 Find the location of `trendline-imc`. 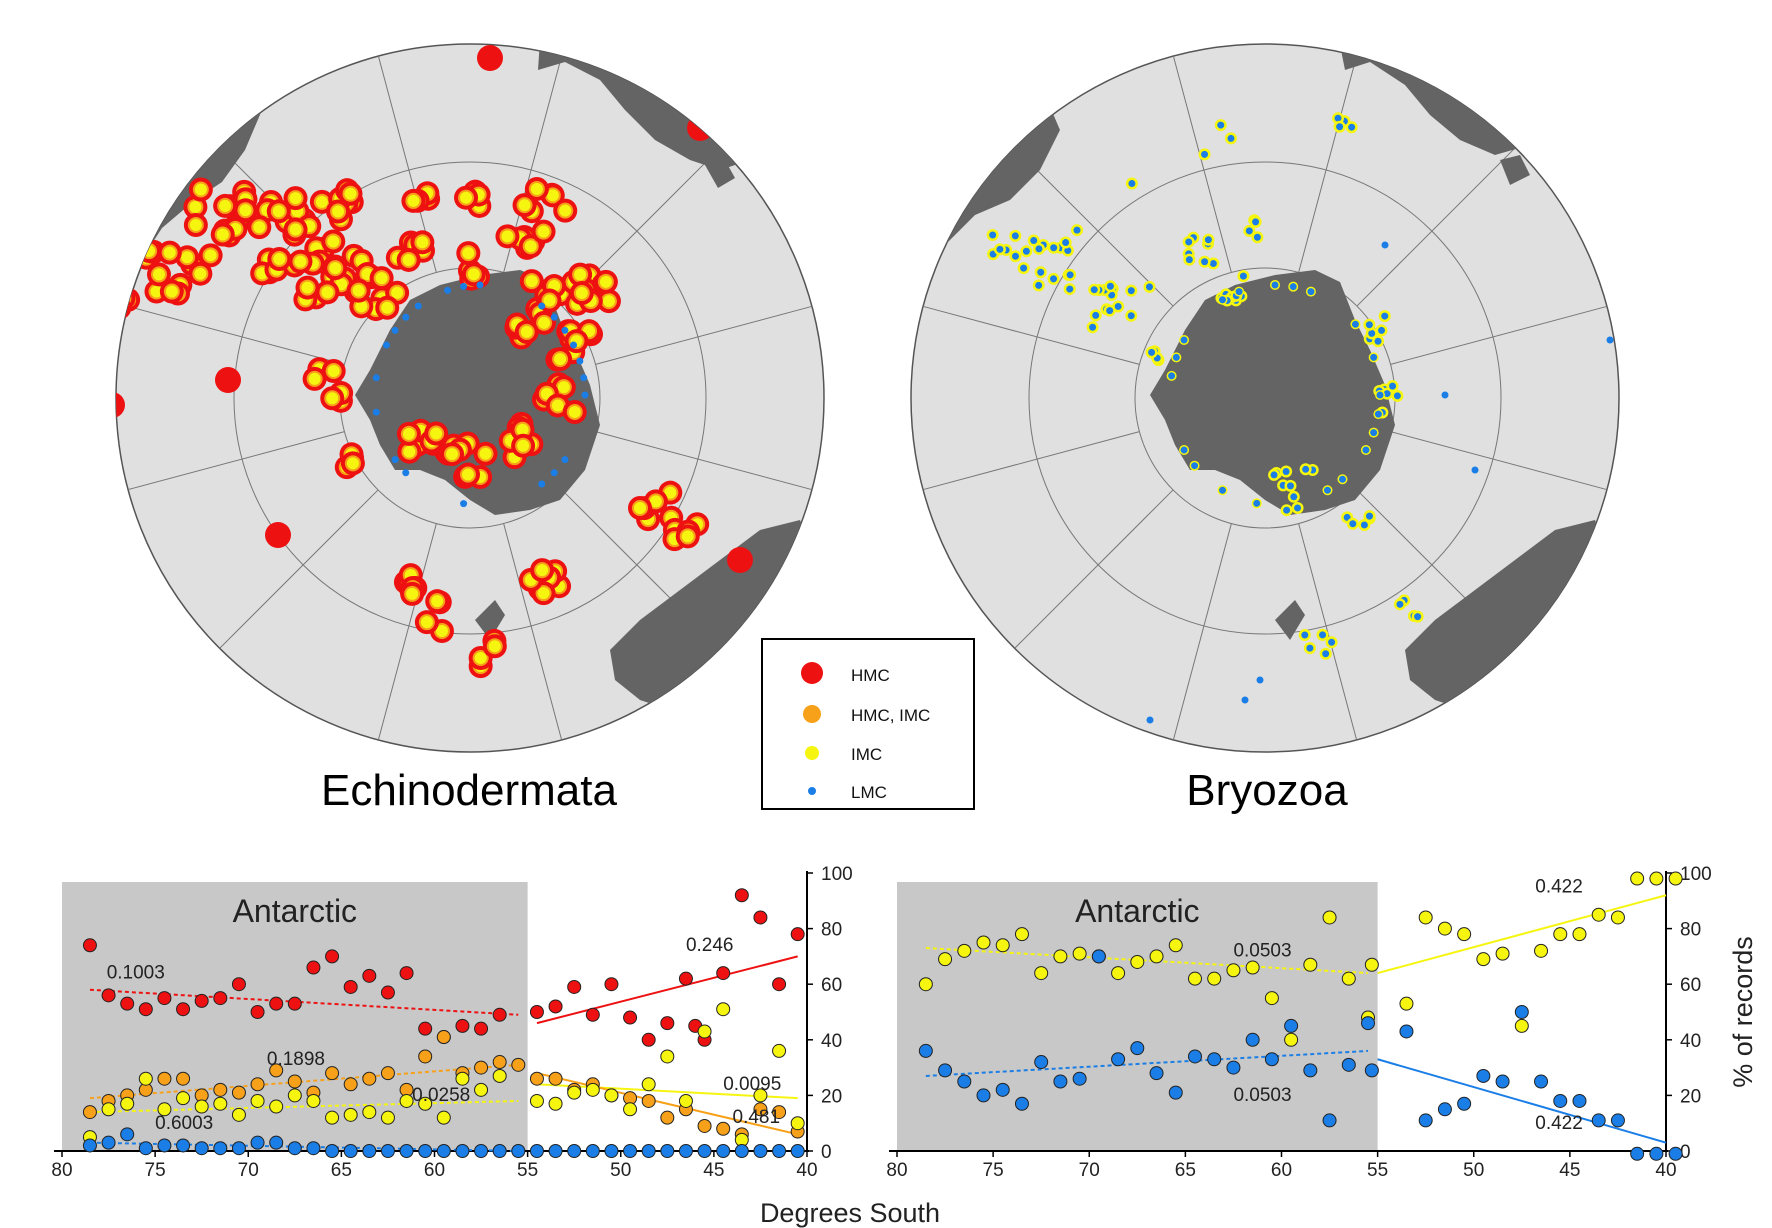

trendline-imc is located at coordinates (1522, 934).